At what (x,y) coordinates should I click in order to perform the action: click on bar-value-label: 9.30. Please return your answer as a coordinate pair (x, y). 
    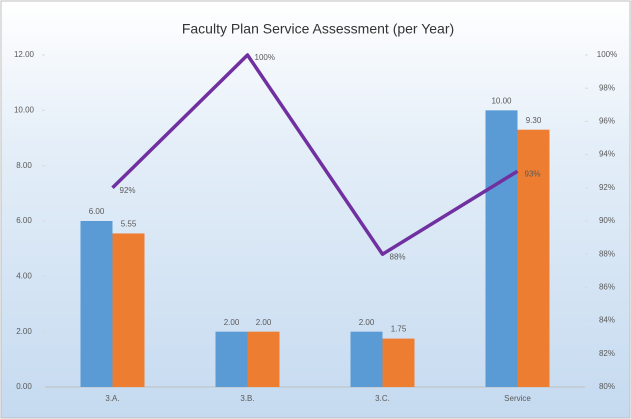
    Looking at the image, I should click on (534, 120).